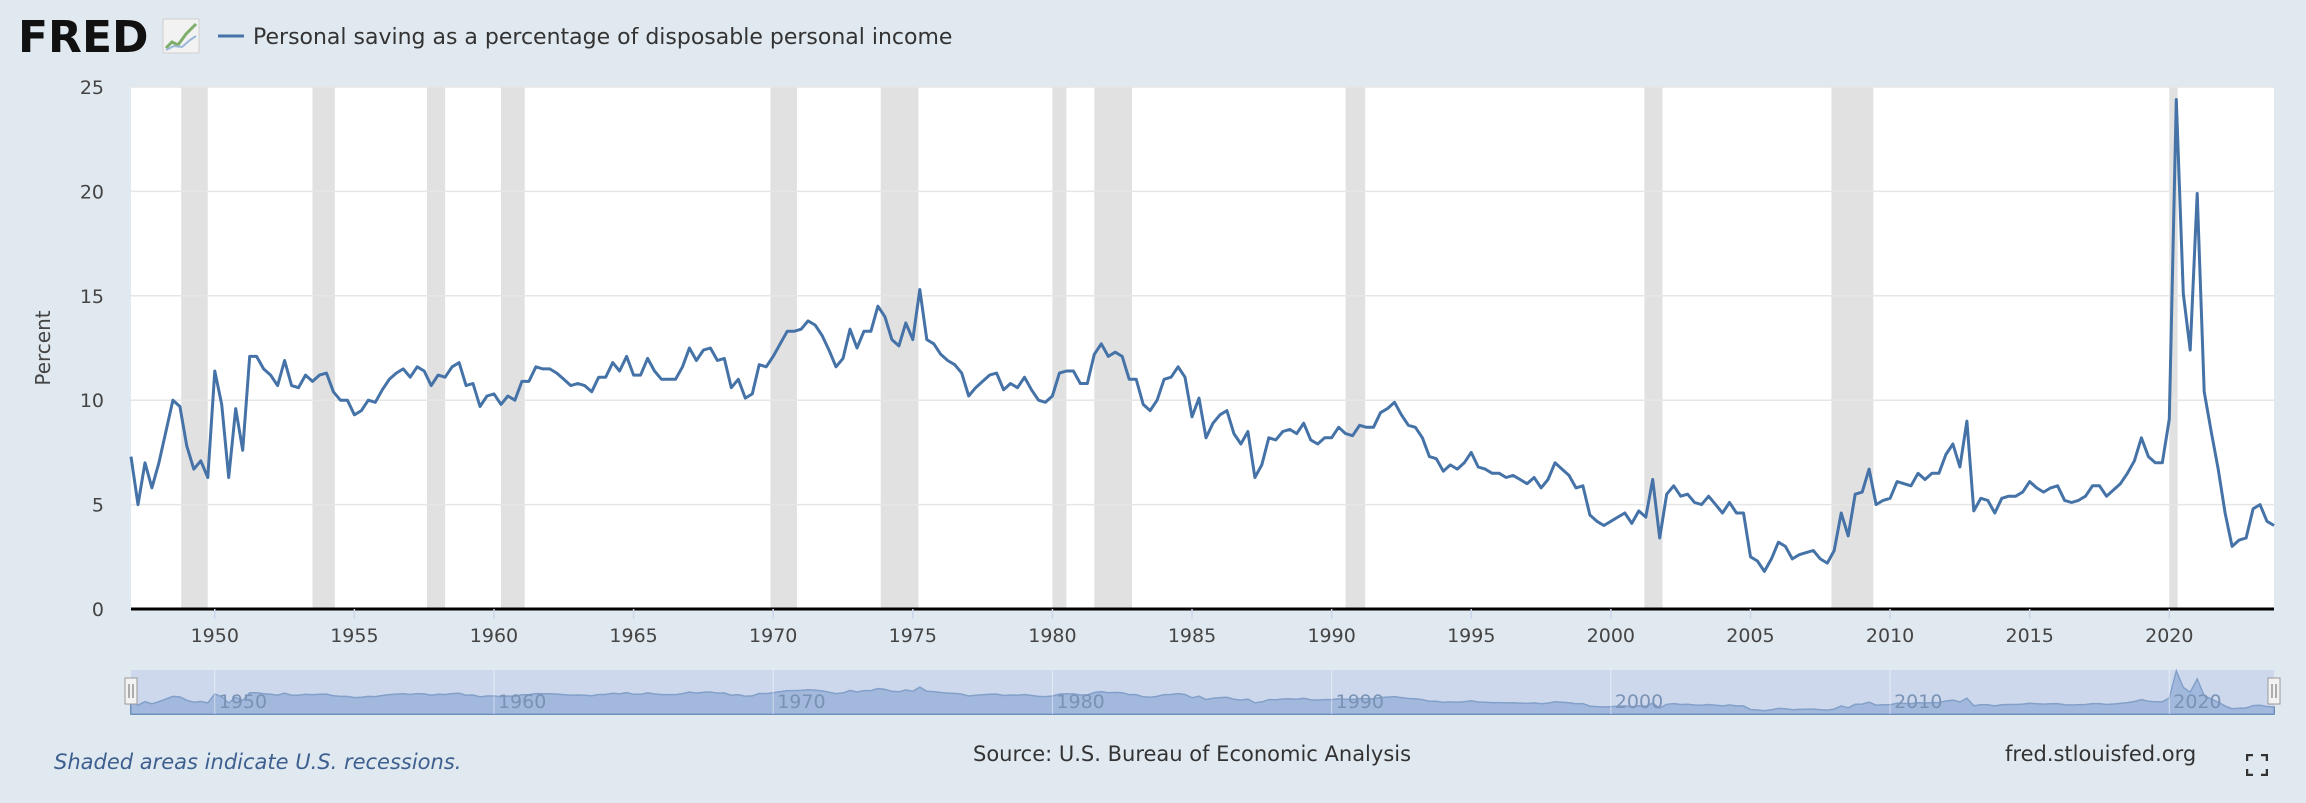 This screenshot has height=803, width=2306. What do you see at coordinates (2257, 765) in the screenshot?
I see `fullscreen-icon` at bounding box center [2257, 765].